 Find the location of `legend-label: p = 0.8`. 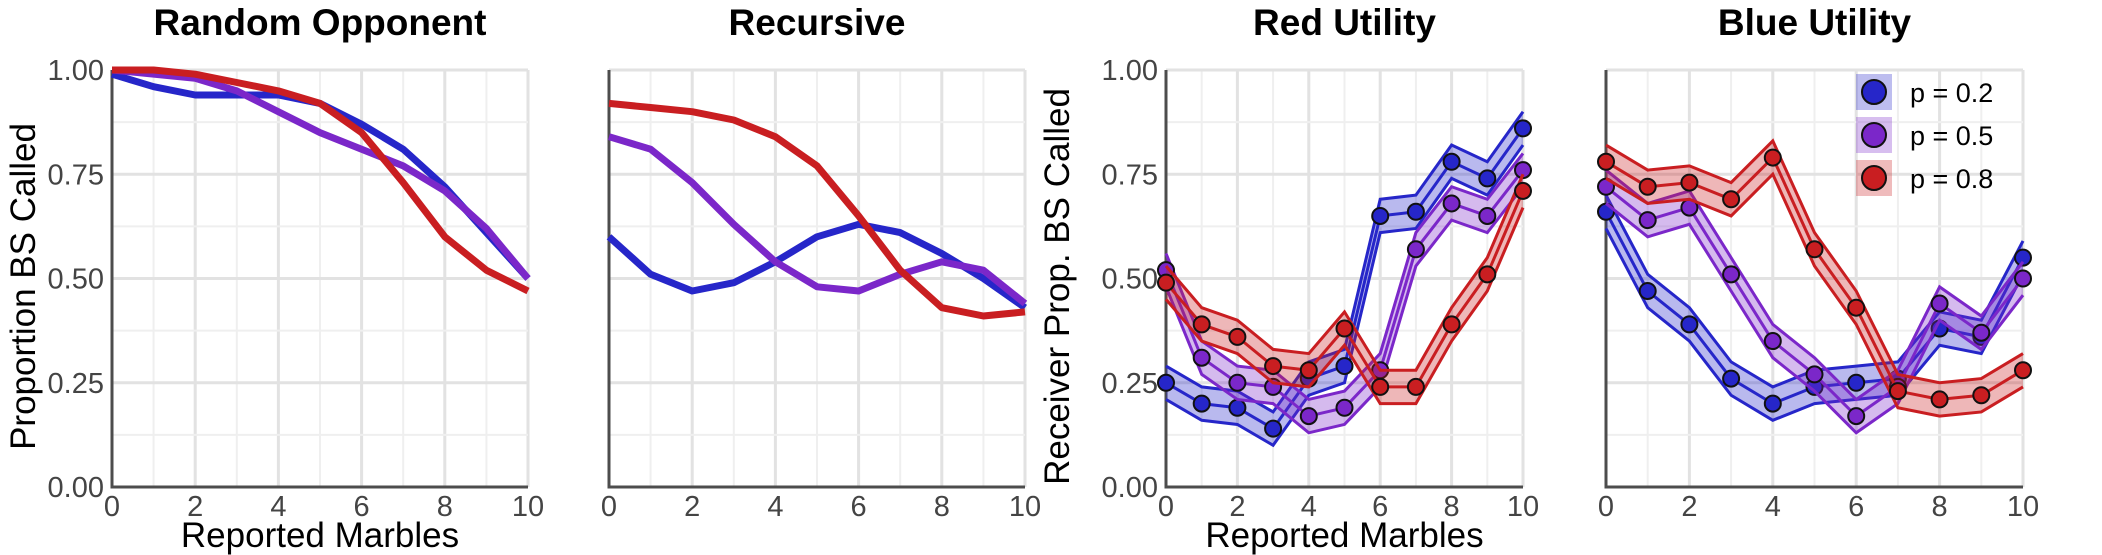

legend-label: p = 0.8 is located at coordinates (1951, 179).